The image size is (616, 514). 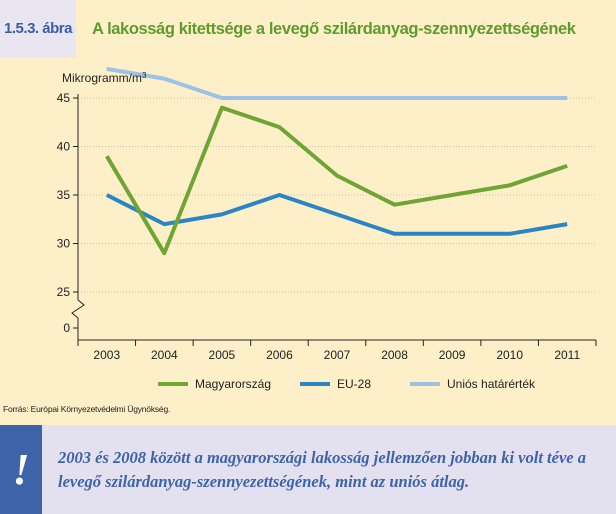 I want to click on y-axis-label-superscript: 3, so click(x=144, y=75).